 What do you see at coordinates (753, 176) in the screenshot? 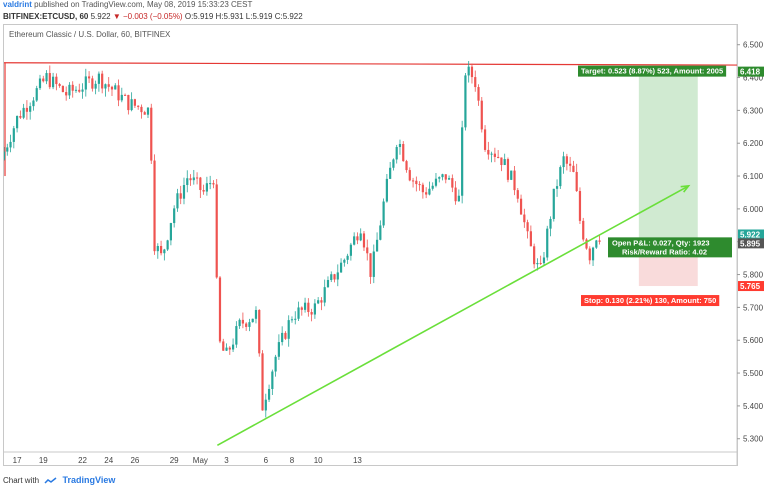
I see `y-tick-label: 6.100` at bounding box center [753, 176].